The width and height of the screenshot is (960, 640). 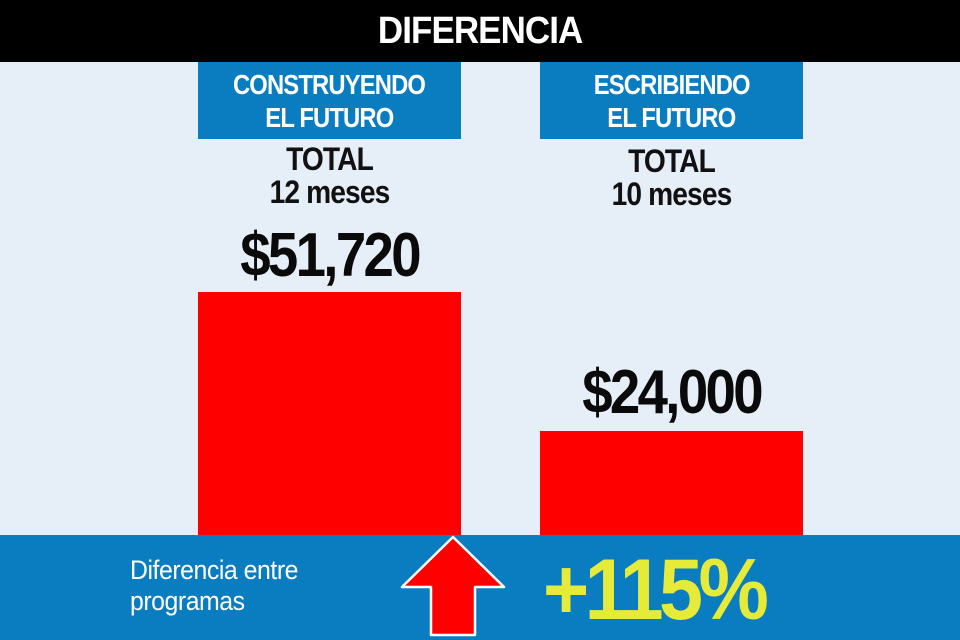 What do you see at coordinates (187, 601) in the screenshot?
I see `difference-label-line2: programas` at bounding box center [187, 601].